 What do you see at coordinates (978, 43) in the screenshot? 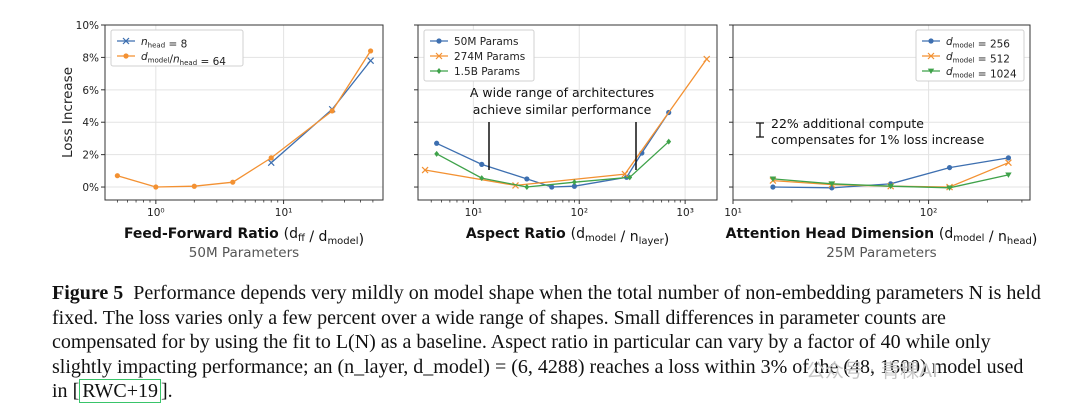
I see `legend-label: dmodel = 256` at bounding box center [978, 43].